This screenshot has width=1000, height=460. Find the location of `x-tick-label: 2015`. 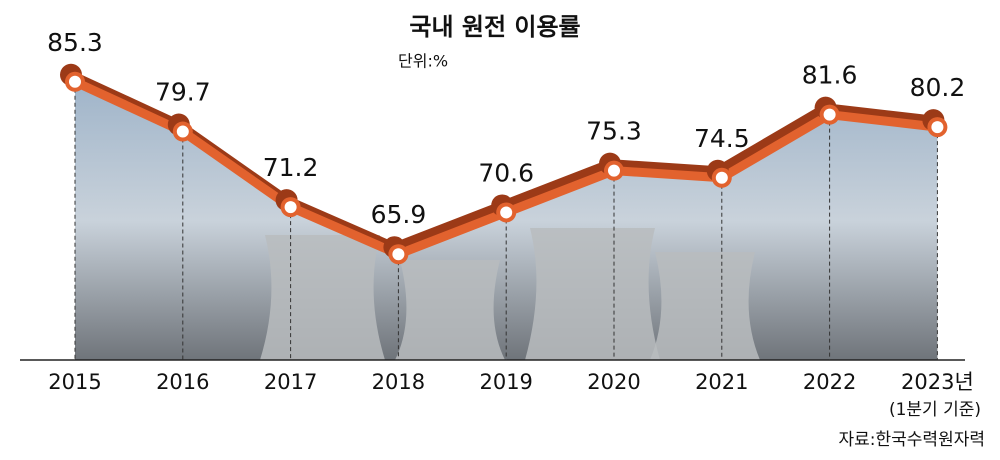

x-tick-label: 2015 is located at coordinates (74, 382).